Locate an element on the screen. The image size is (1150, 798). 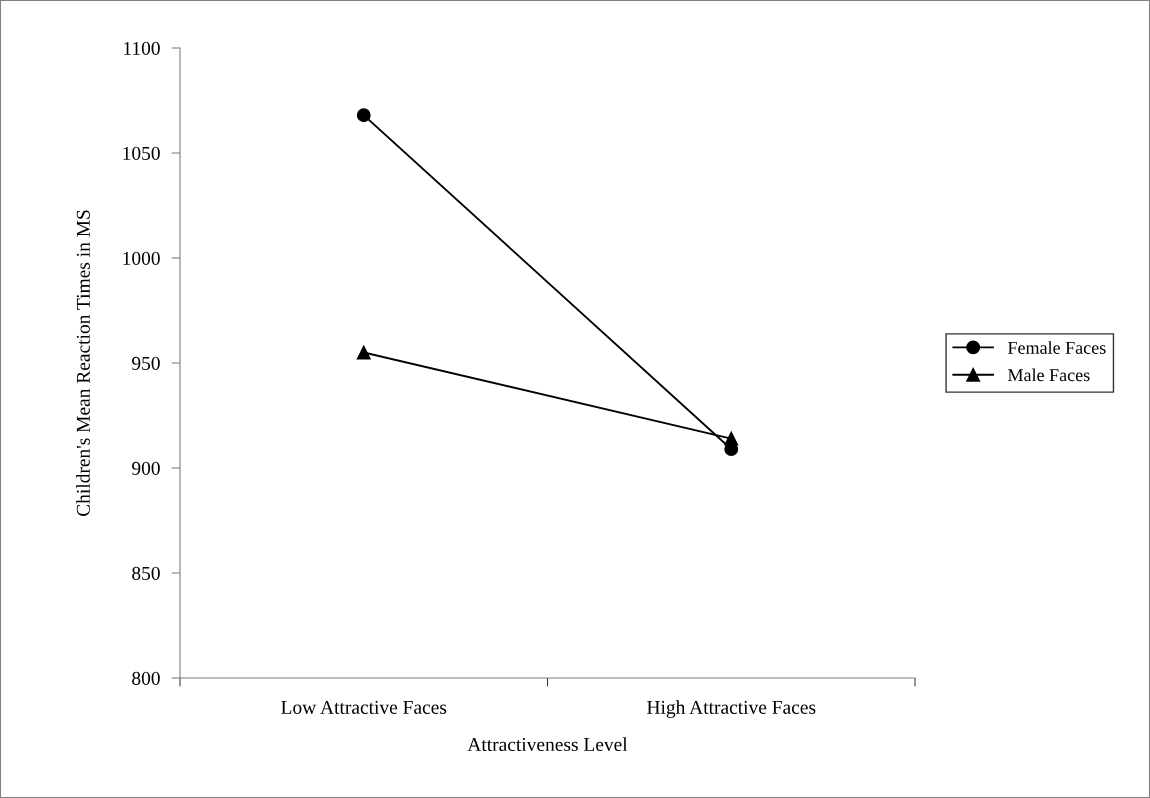
x-tick-label: High Attractive Faces is located at coordinates (731, 709).